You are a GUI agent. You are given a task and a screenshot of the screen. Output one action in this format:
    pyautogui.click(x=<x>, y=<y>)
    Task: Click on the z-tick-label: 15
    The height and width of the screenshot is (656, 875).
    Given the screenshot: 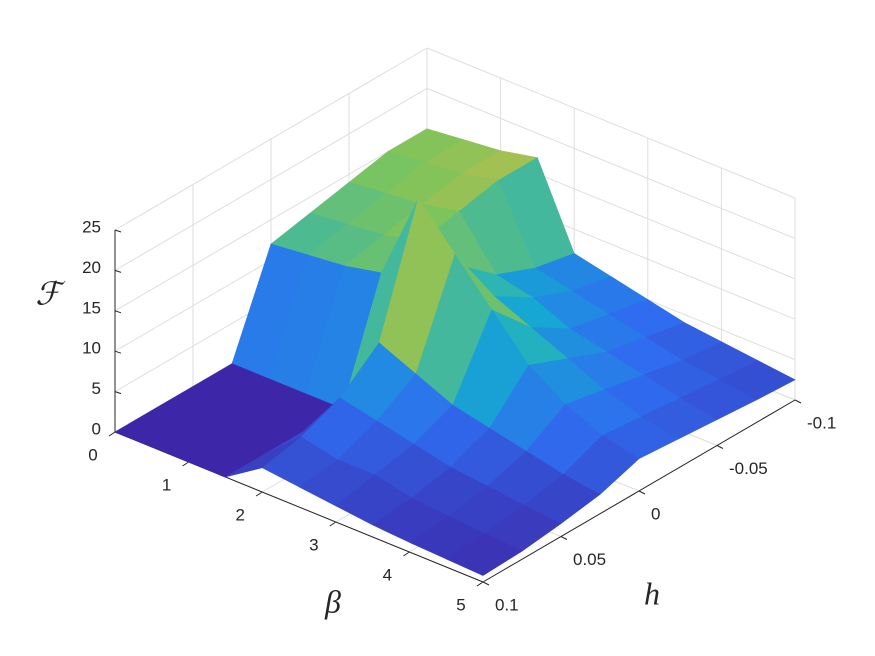 What is the action you would take?
    pyautogui.click(x=91, y=307)
    